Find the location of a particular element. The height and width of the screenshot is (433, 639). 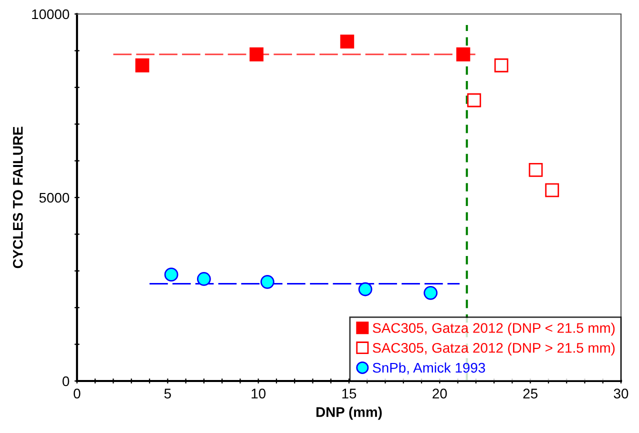

legend-label: SnPb, Amick 1993 is located at coordinates (429, 368).